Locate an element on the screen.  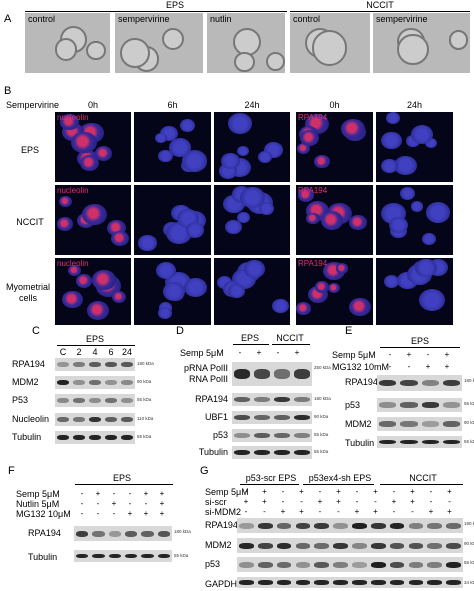
panel-label: F is located at coordinates (11, 471).